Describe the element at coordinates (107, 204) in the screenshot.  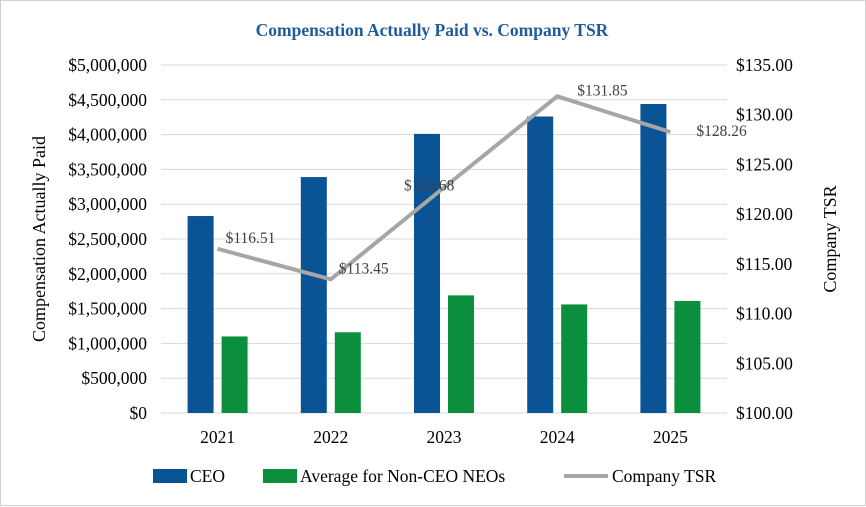
I see `y-tick-label: $3,000,000` at that location.